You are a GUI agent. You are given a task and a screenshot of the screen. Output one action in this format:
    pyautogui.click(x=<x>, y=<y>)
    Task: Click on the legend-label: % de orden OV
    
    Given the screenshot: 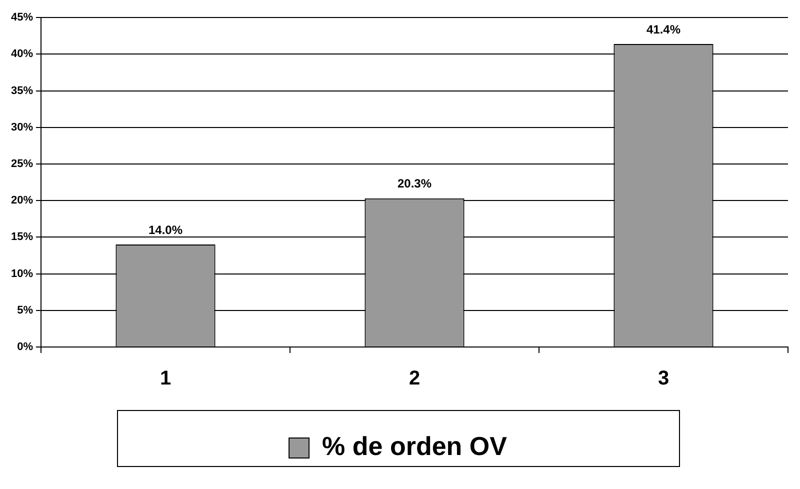 What is the action you would take?
    pyautogui.click(x=415, y=446)
    